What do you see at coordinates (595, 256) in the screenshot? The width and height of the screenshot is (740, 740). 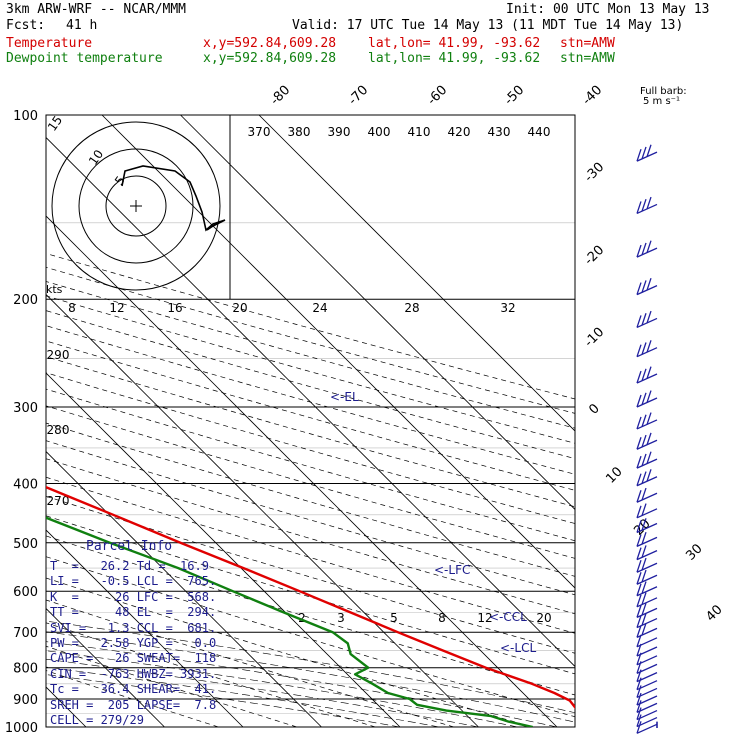 I see `isotherm-label: -20` at bounding box center [595, 256].